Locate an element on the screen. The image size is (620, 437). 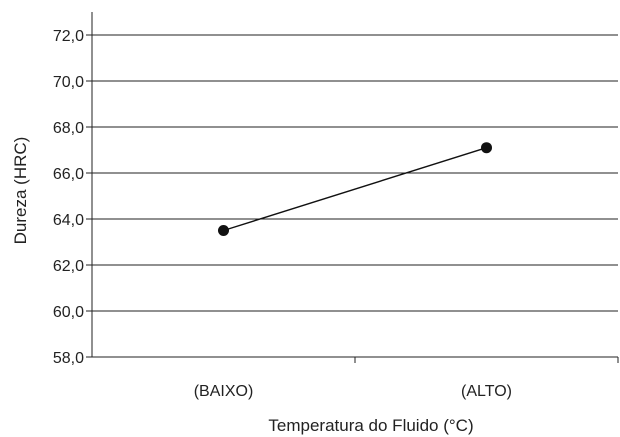
y-tick-label: 62,0 is located at coordinates (68, 266).